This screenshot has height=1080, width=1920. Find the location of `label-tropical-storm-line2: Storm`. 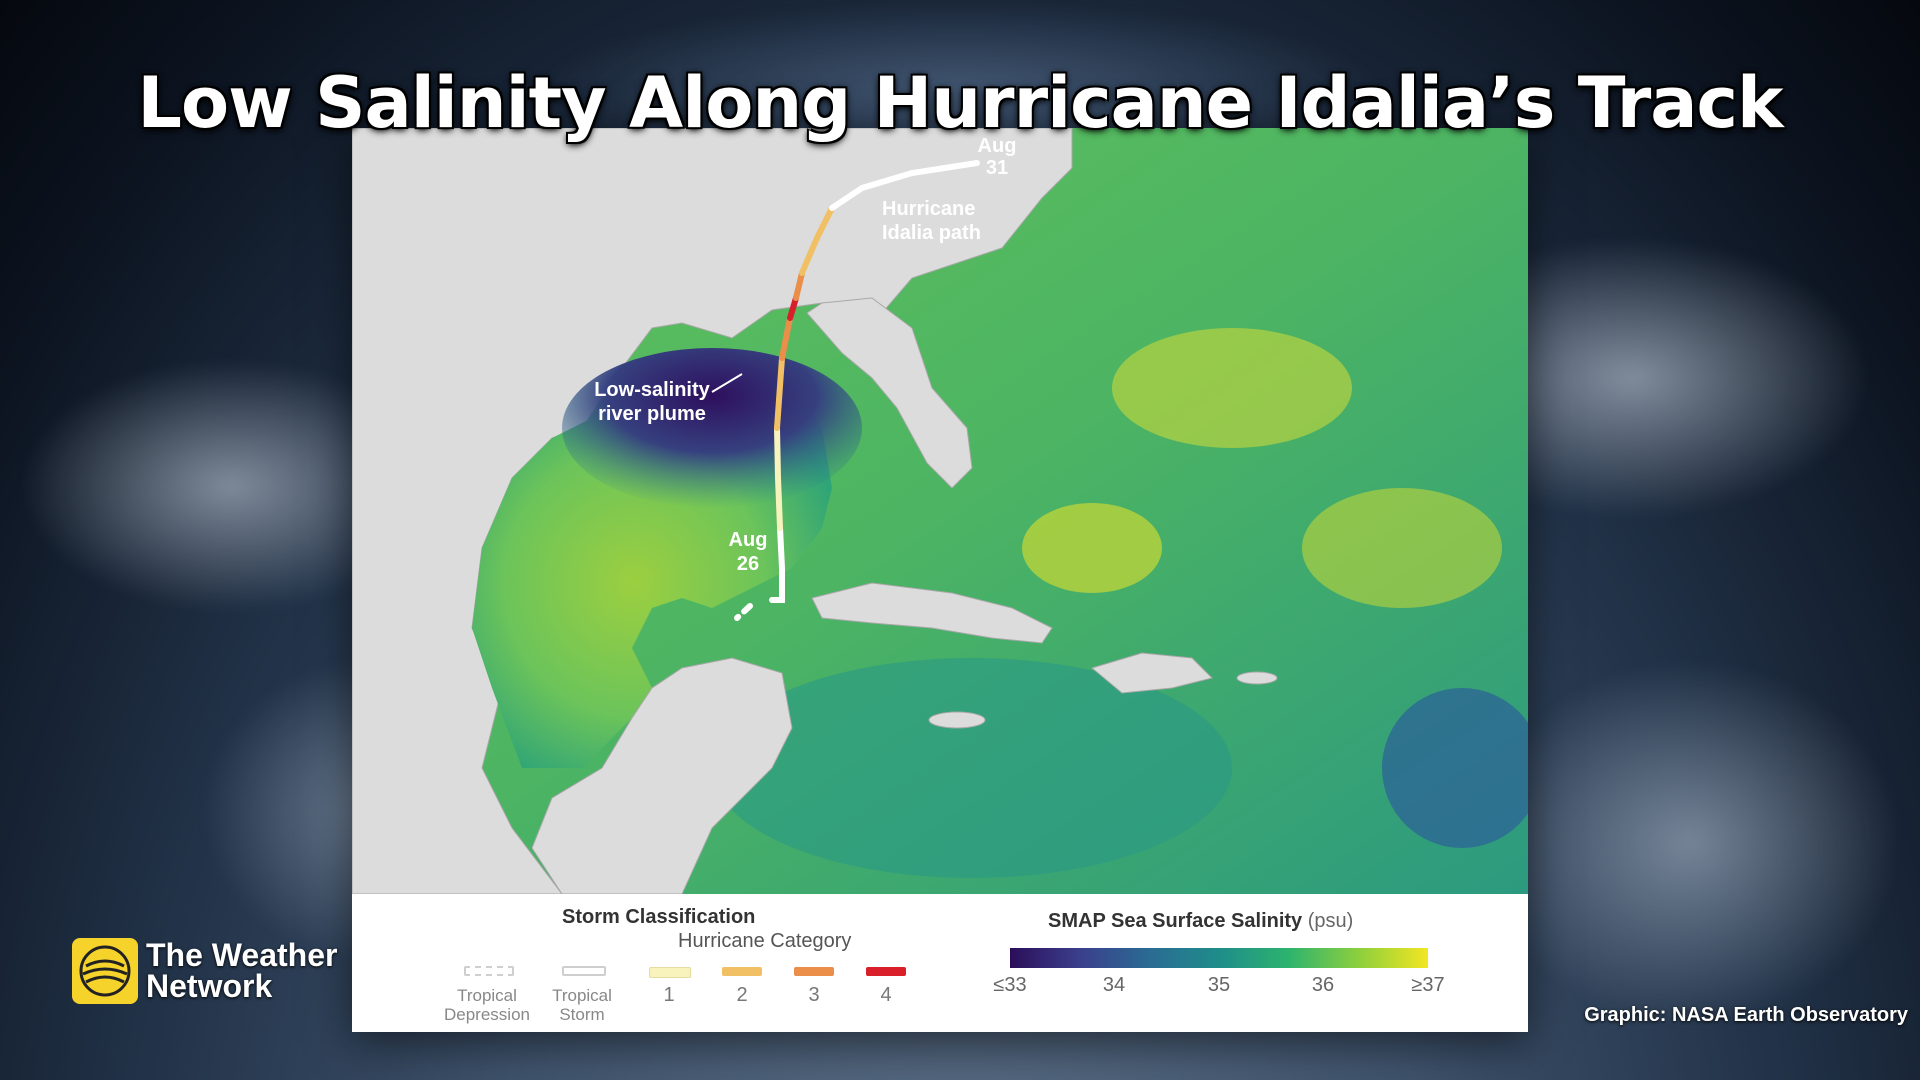

label-tropical-storm-line2: Storm is located at coordinates (582, 1014).